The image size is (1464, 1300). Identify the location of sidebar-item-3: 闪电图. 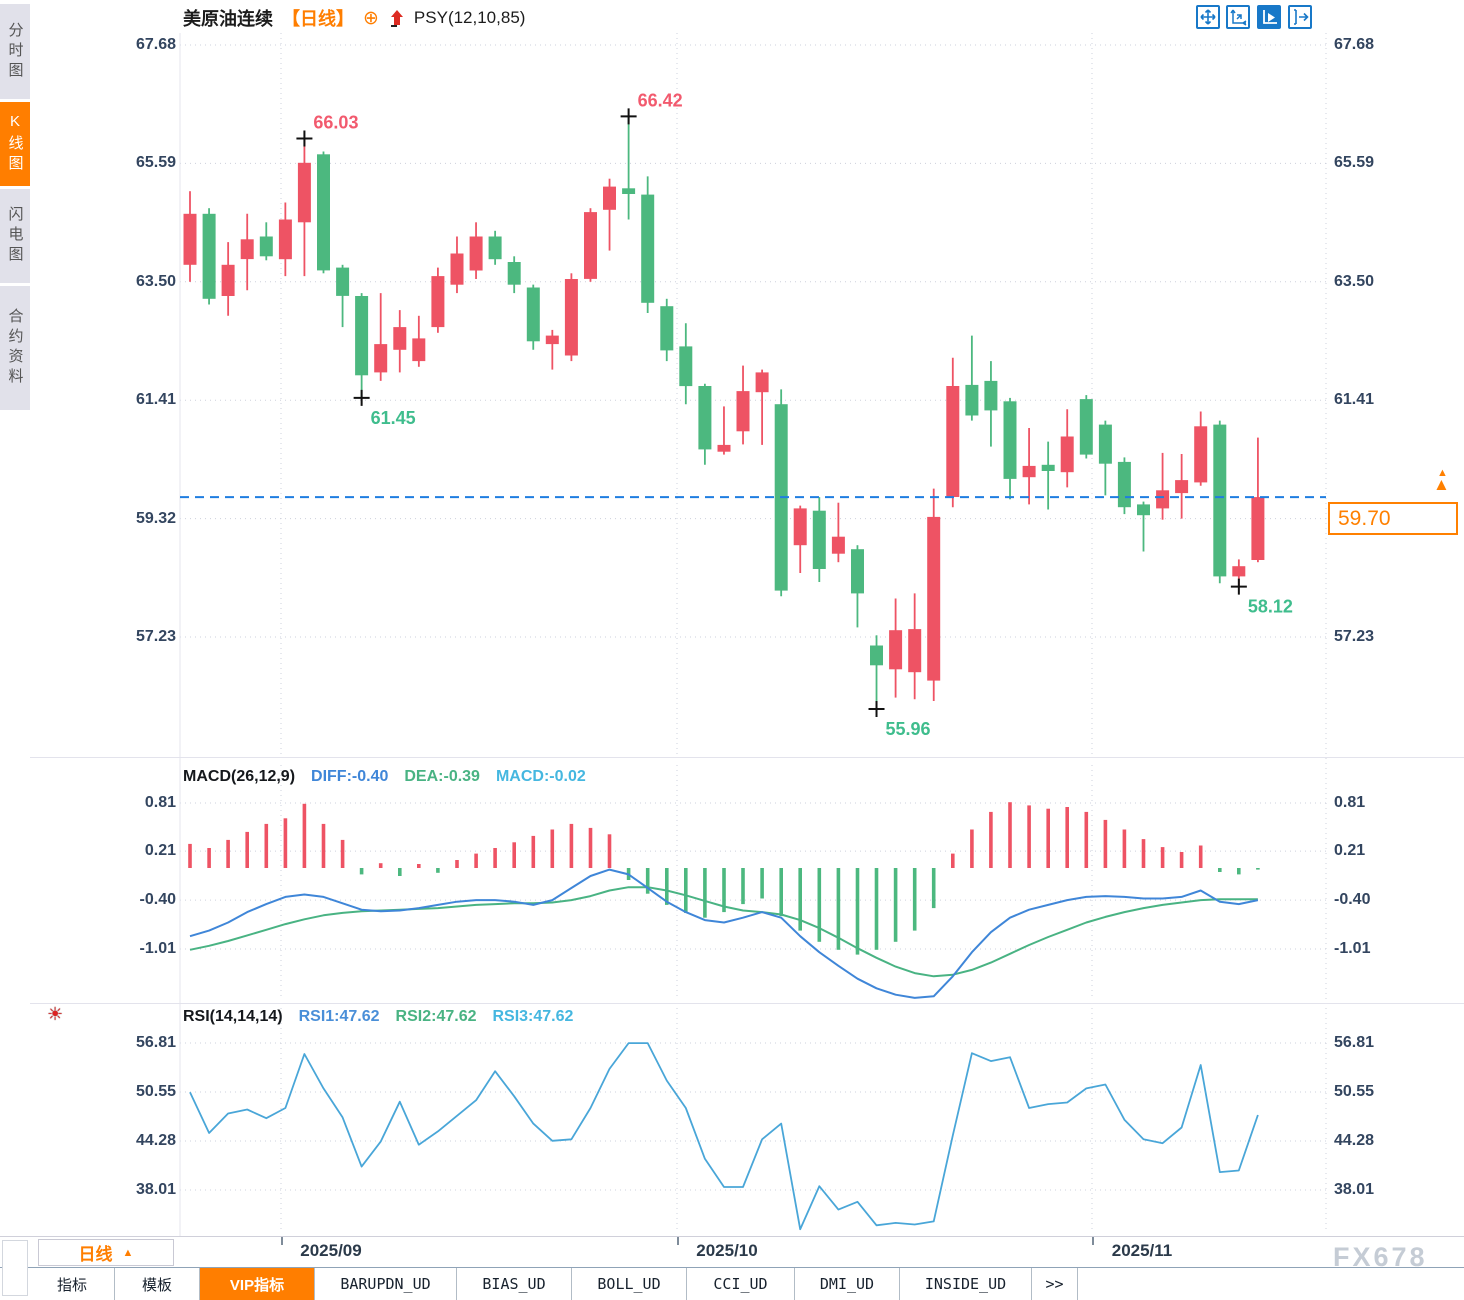
(15, 236).